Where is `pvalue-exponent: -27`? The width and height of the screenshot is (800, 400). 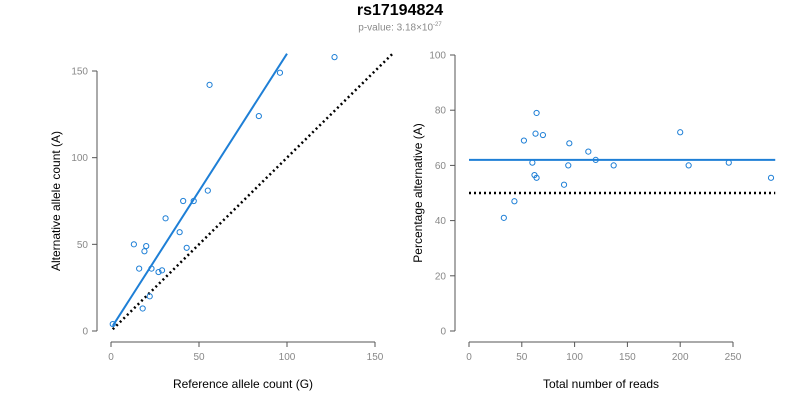
pvalue-exponent: -27 is located at coordinates (437, 25).